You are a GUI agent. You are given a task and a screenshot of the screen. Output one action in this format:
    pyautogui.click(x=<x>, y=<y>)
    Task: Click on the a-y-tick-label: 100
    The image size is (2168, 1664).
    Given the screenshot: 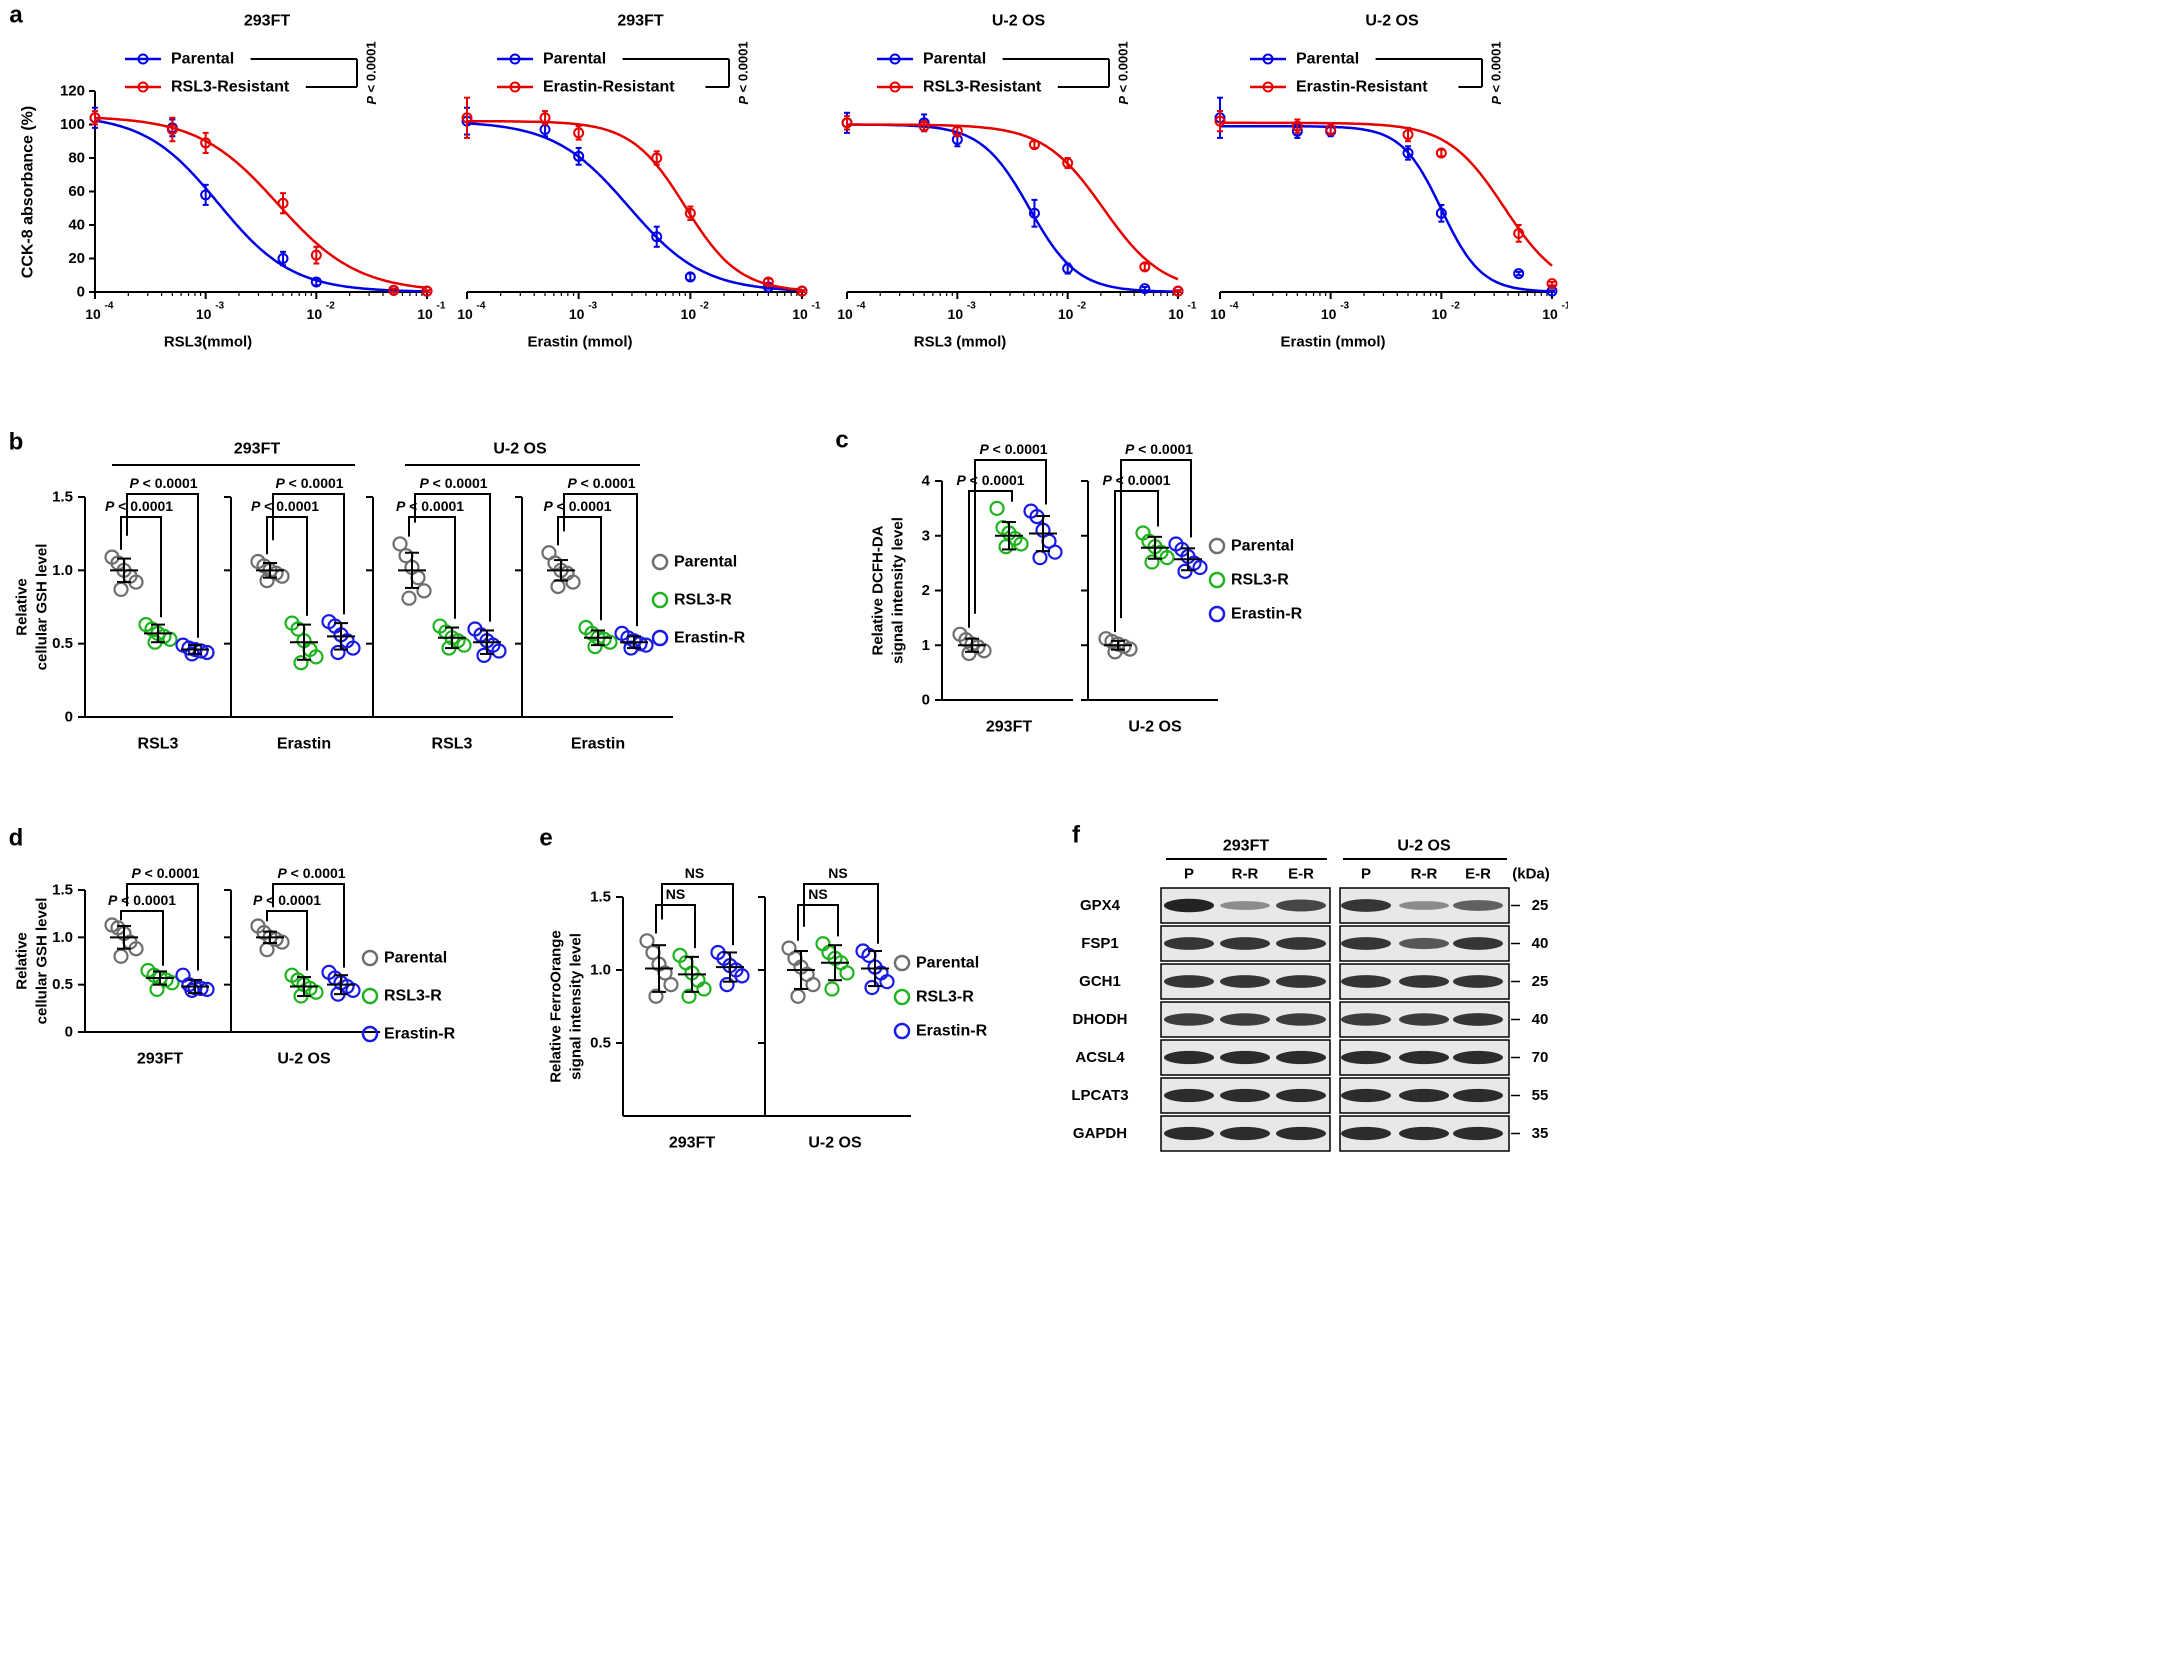 What is the action you would take?
    pyautogui.click(x=72, y=124)
    